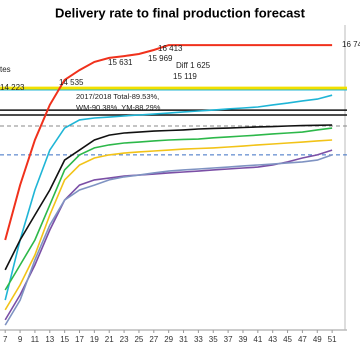 This screenshot has height=360, width=360. Describe the element at coordinates (94, 339) in the screenshot. I see `x-tick-label: 19` at that location.